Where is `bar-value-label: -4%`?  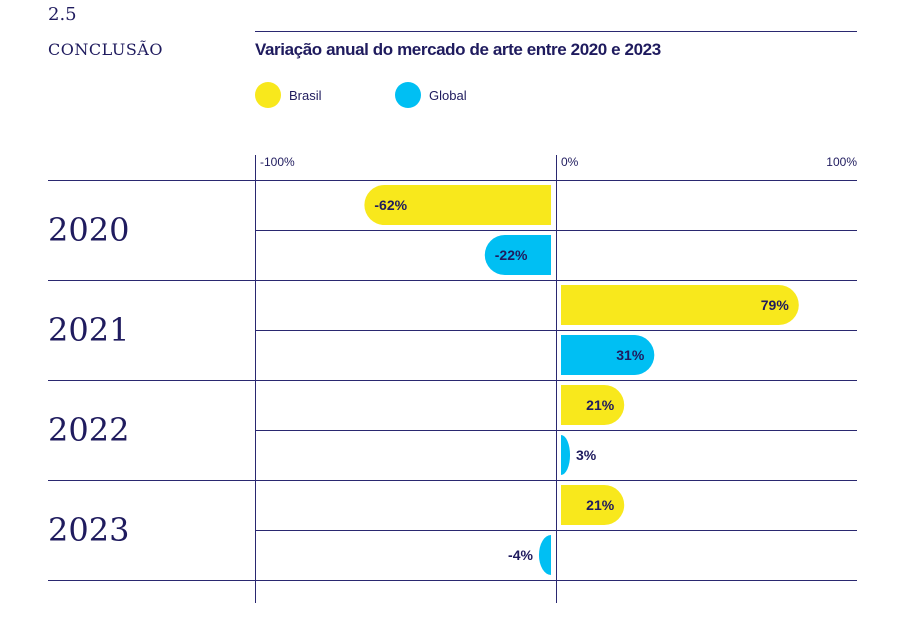 bar-value-label: -4% is located at coordinates (520, 555).